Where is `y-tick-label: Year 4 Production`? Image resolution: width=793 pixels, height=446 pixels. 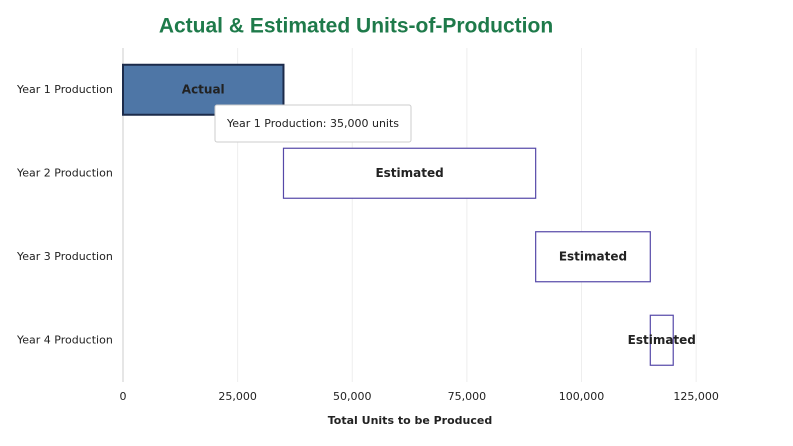 y-tick-label: Year 4 Production is located at coordinates (64, 339).